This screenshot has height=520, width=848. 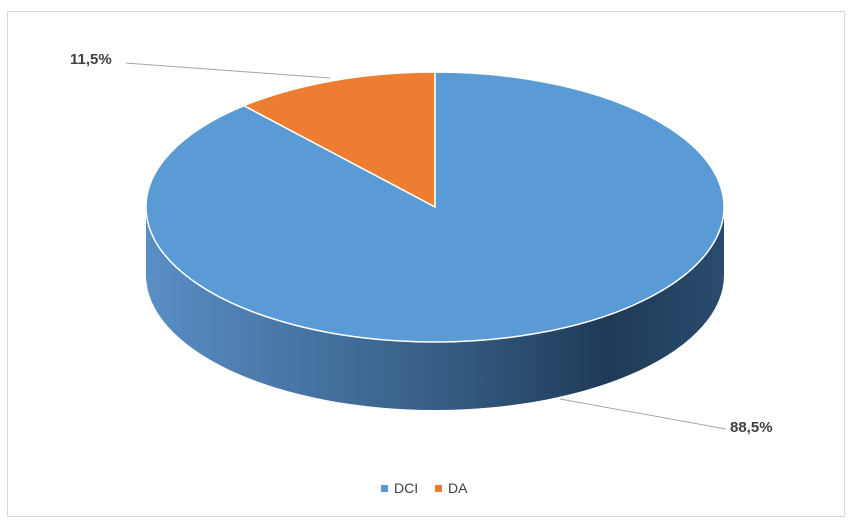 What do you see at coordinates (406, 488) in the screenshot?
I see `legend-label-dci: DCI` at bounding box center [406, 488].